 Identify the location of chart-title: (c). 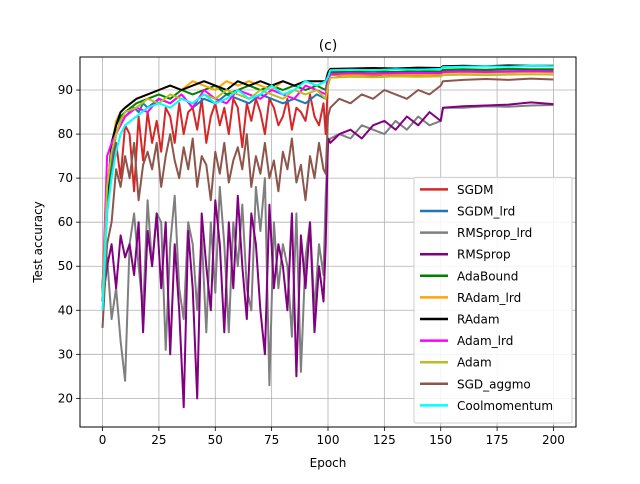
(328, 46).